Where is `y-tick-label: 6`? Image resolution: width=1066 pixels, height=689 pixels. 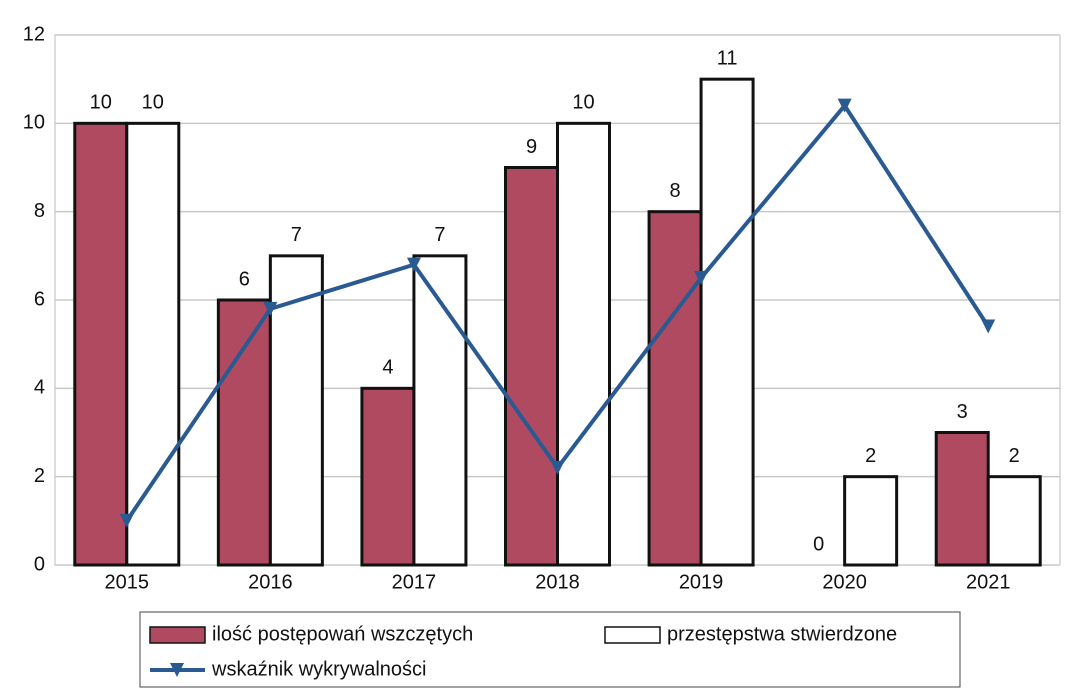 y-tick-label: 6 is located at coordinates (39, 299).